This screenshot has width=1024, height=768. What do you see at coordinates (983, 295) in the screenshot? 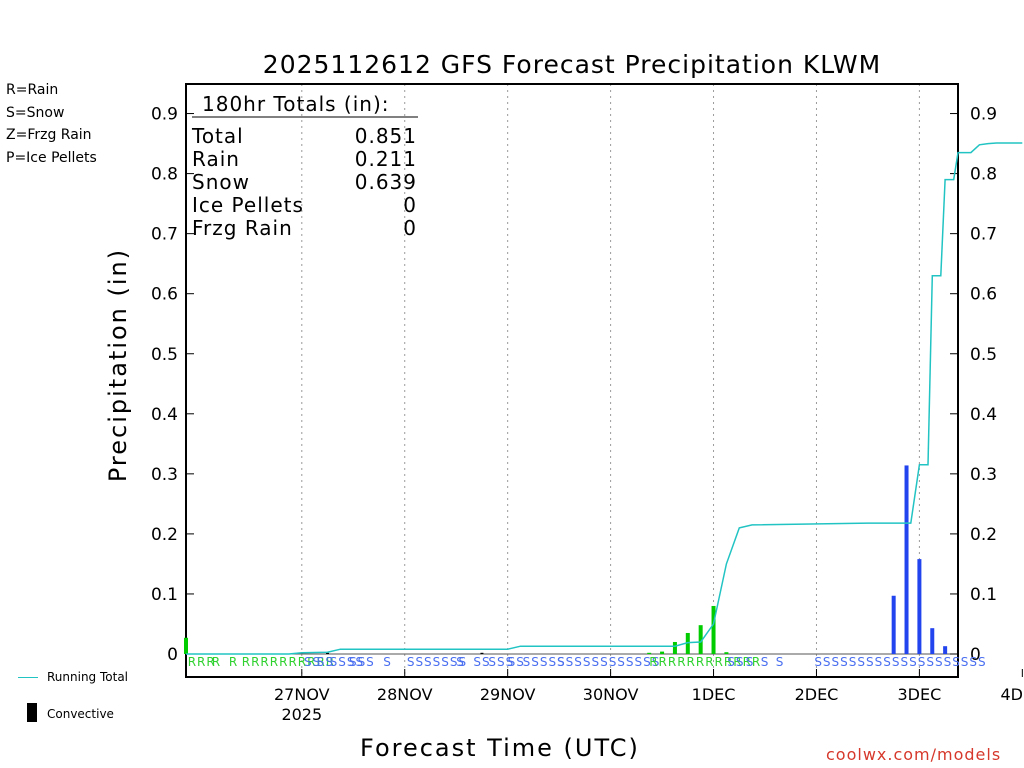
I see `y-tick-label-right: 0.6` at bounding box center [983, 295].